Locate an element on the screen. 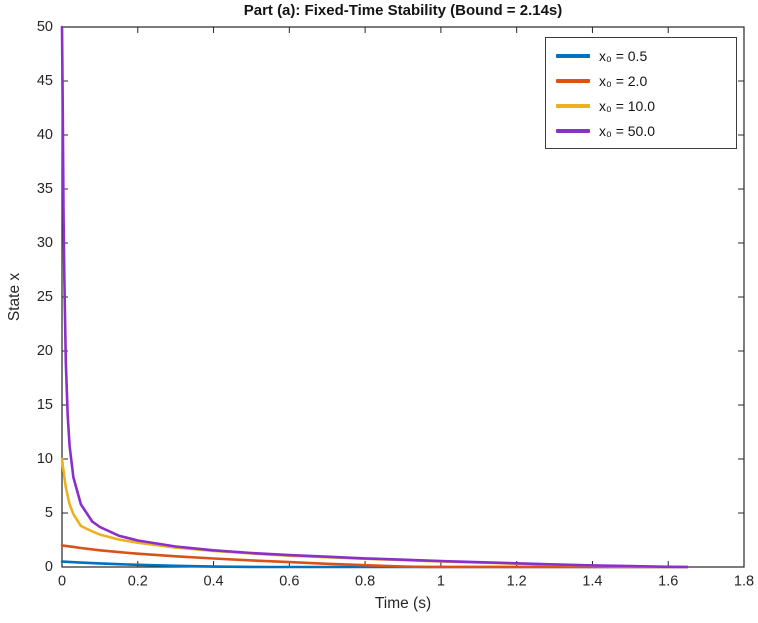 The height and width of the screenshot is (623, 758). x-tick-label: 1 is located at coordinates (441, 582).